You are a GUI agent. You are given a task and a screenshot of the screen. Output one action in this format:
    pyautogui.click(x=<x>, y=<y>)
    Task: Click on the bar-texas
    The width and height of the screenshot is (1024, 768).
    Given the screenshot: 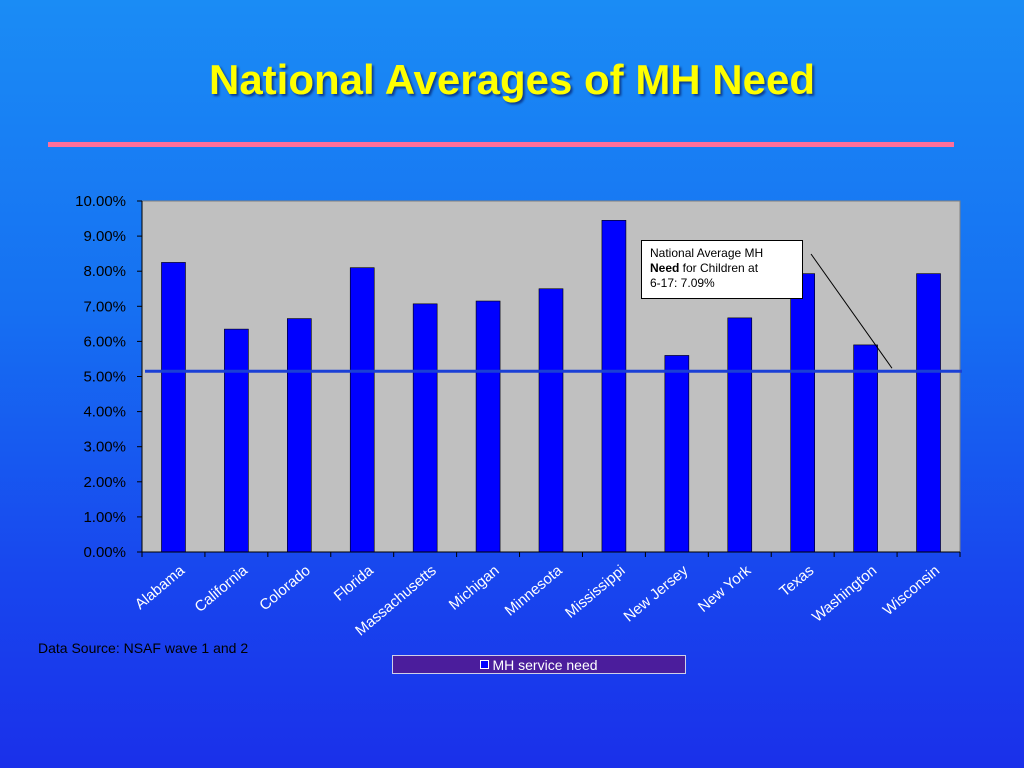 What is the action you would take?
    pyautogui.click(x=802, y=413)
    